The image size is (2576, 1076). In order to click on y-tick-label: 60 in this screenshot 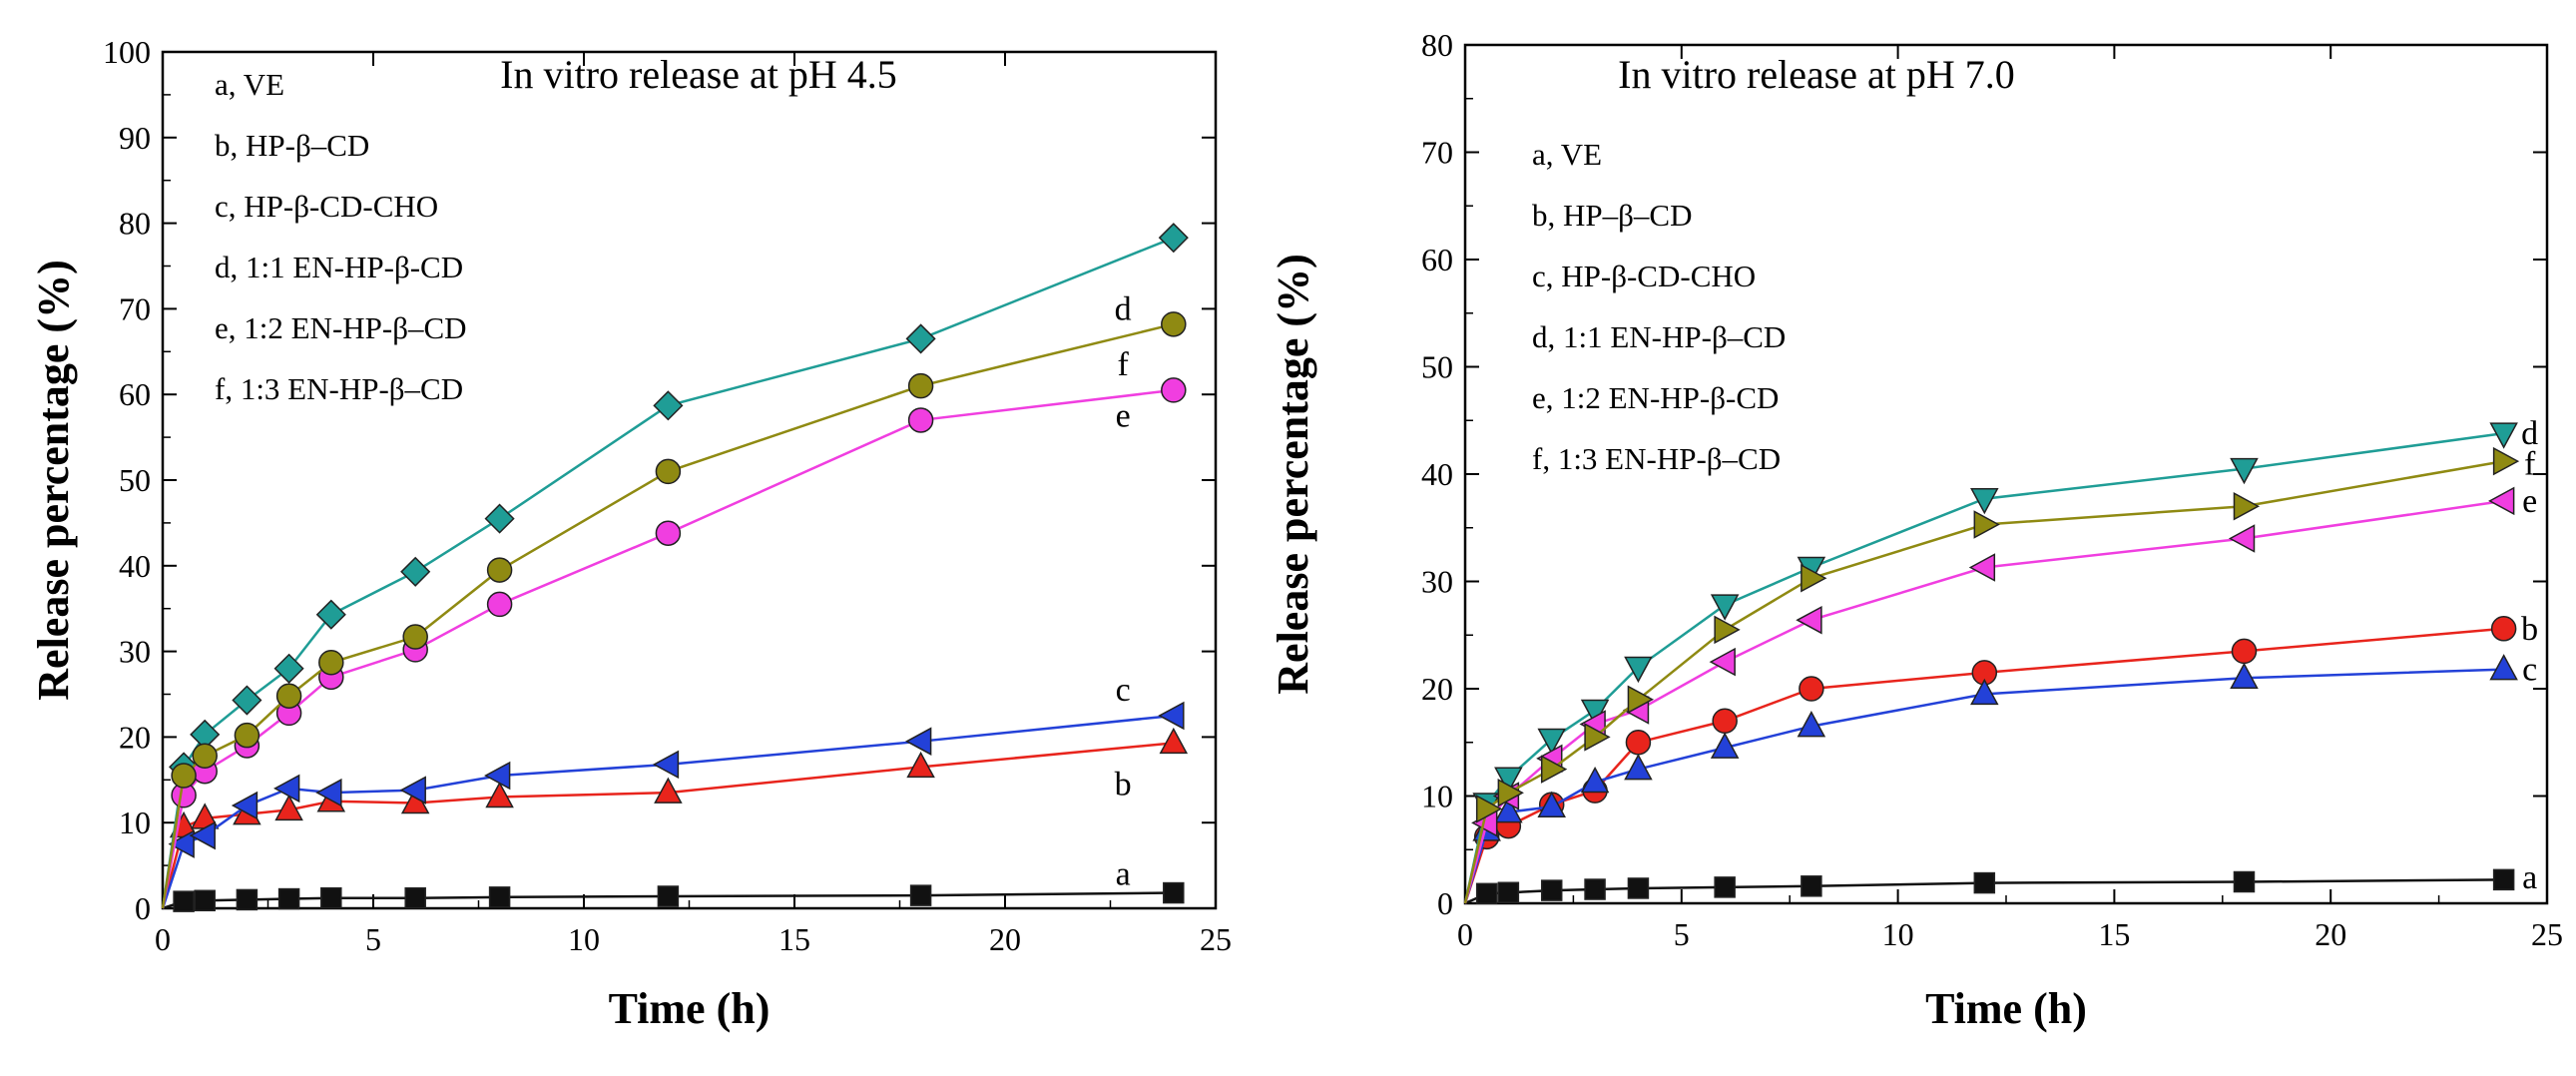, I will do `click(135, 394)`.